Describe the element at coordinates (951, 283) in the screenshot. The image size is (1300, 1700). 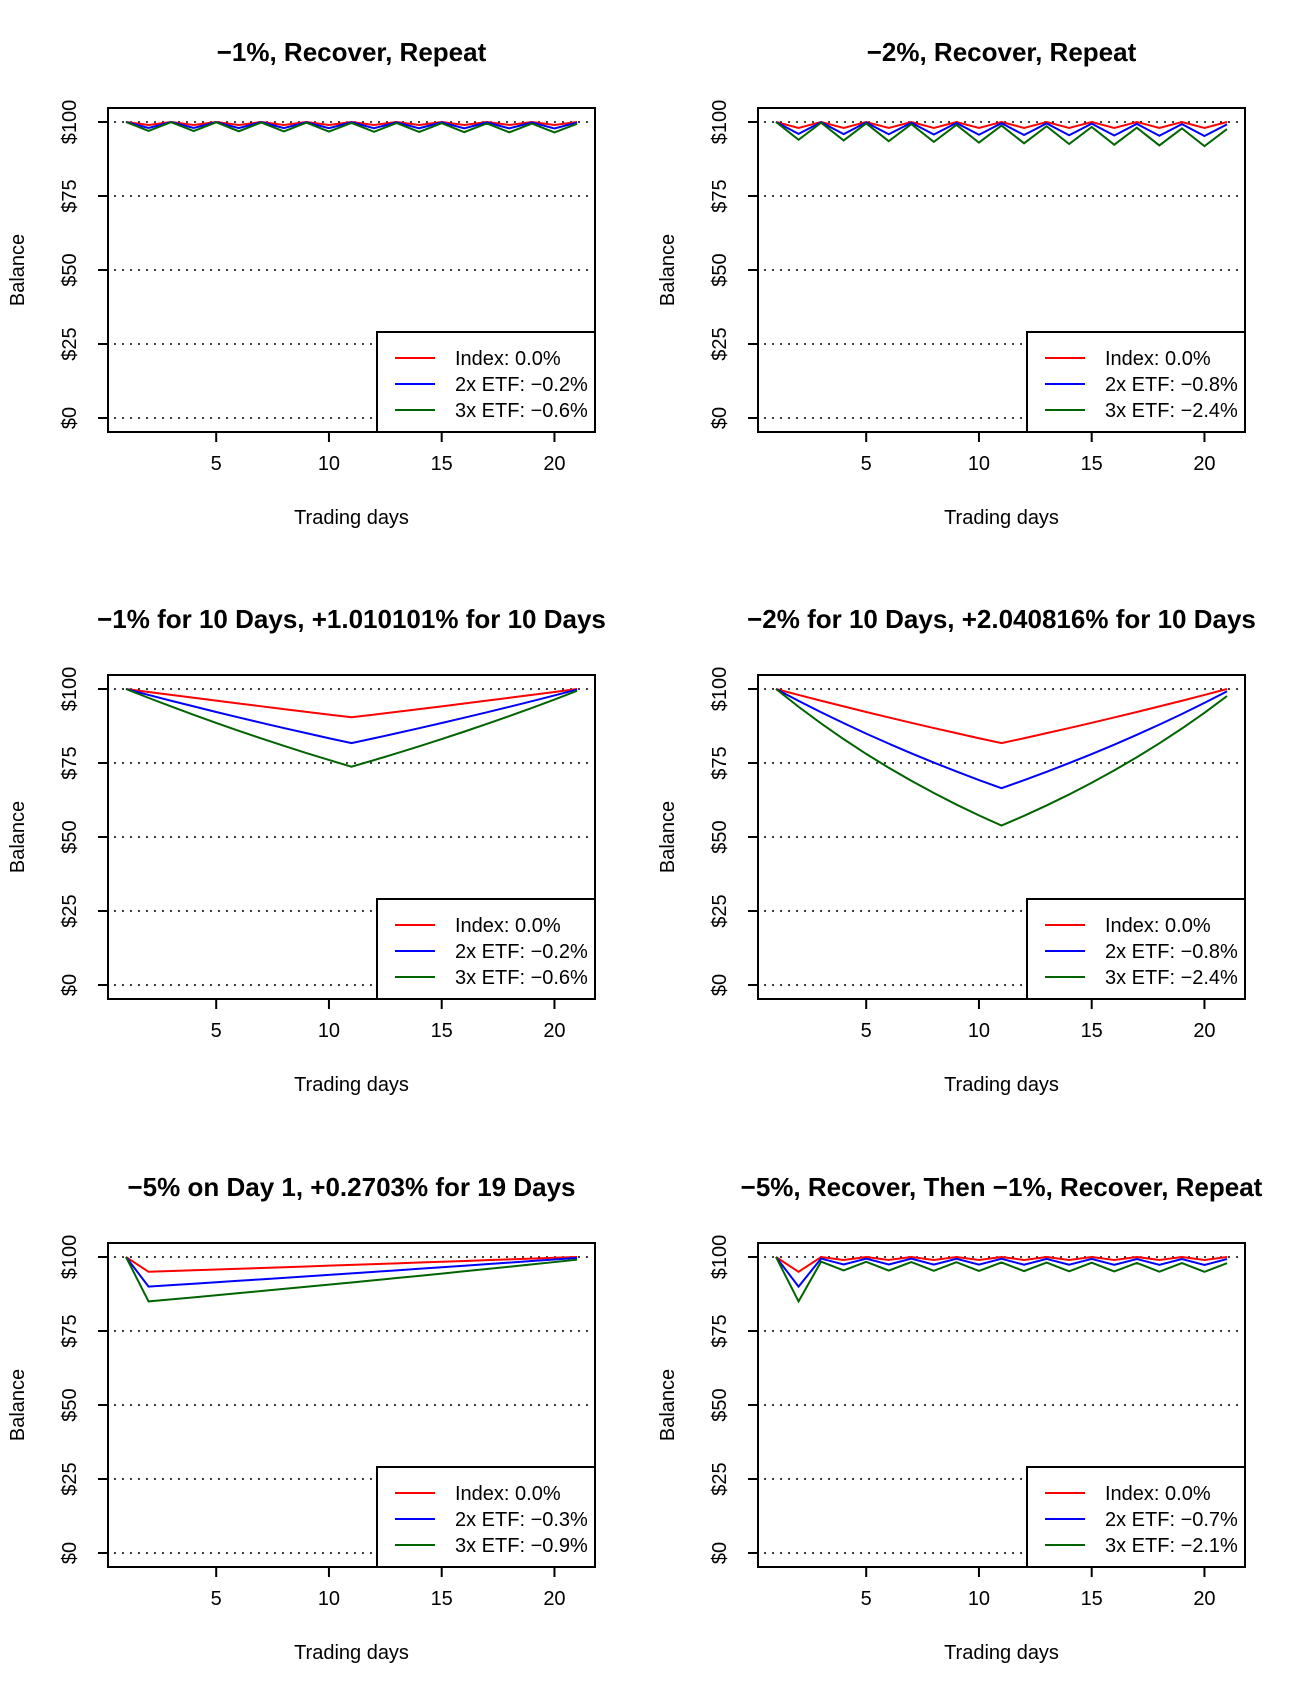
I see `chart-panel-2: −2%, Recover, Repeat Index: 0.0% 2x ETF` at that location.